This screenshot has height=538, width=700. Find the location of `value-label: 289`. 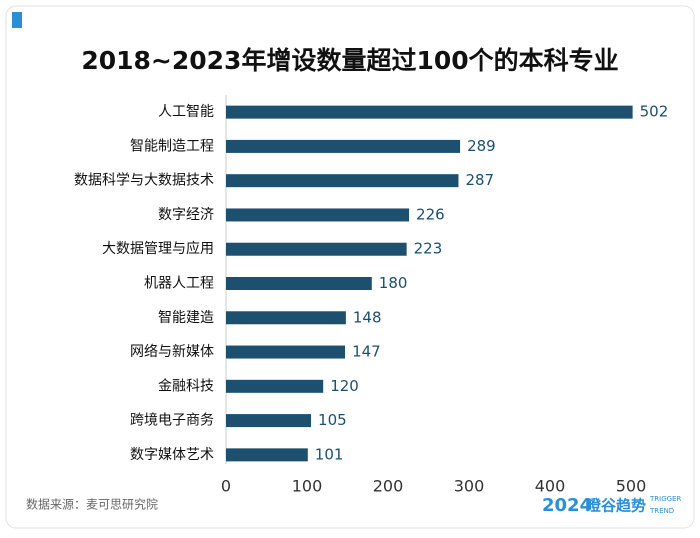

value-label: 289 is located at coordinates (481, 146).